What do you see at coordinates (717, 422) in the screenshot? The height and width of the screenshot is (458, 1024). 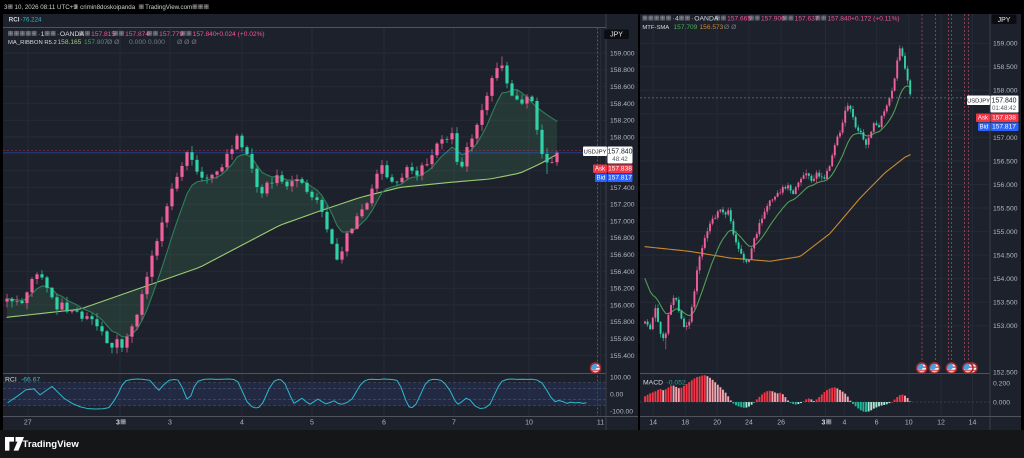 I see `svg-text: 20` at bounding box center [717, 422].